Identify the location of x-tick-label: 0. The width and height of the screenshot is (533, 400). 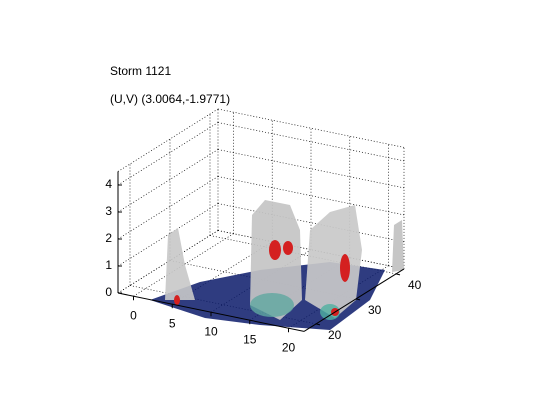
(133, 315).